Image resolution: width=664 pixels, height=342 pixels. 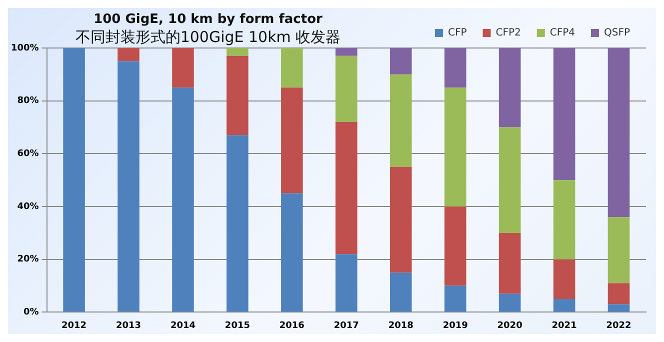 What do you see at coordinates (346, 325) in the screenshot?
I see `x-tick-label: 2017` at bounding box center [346, 325].